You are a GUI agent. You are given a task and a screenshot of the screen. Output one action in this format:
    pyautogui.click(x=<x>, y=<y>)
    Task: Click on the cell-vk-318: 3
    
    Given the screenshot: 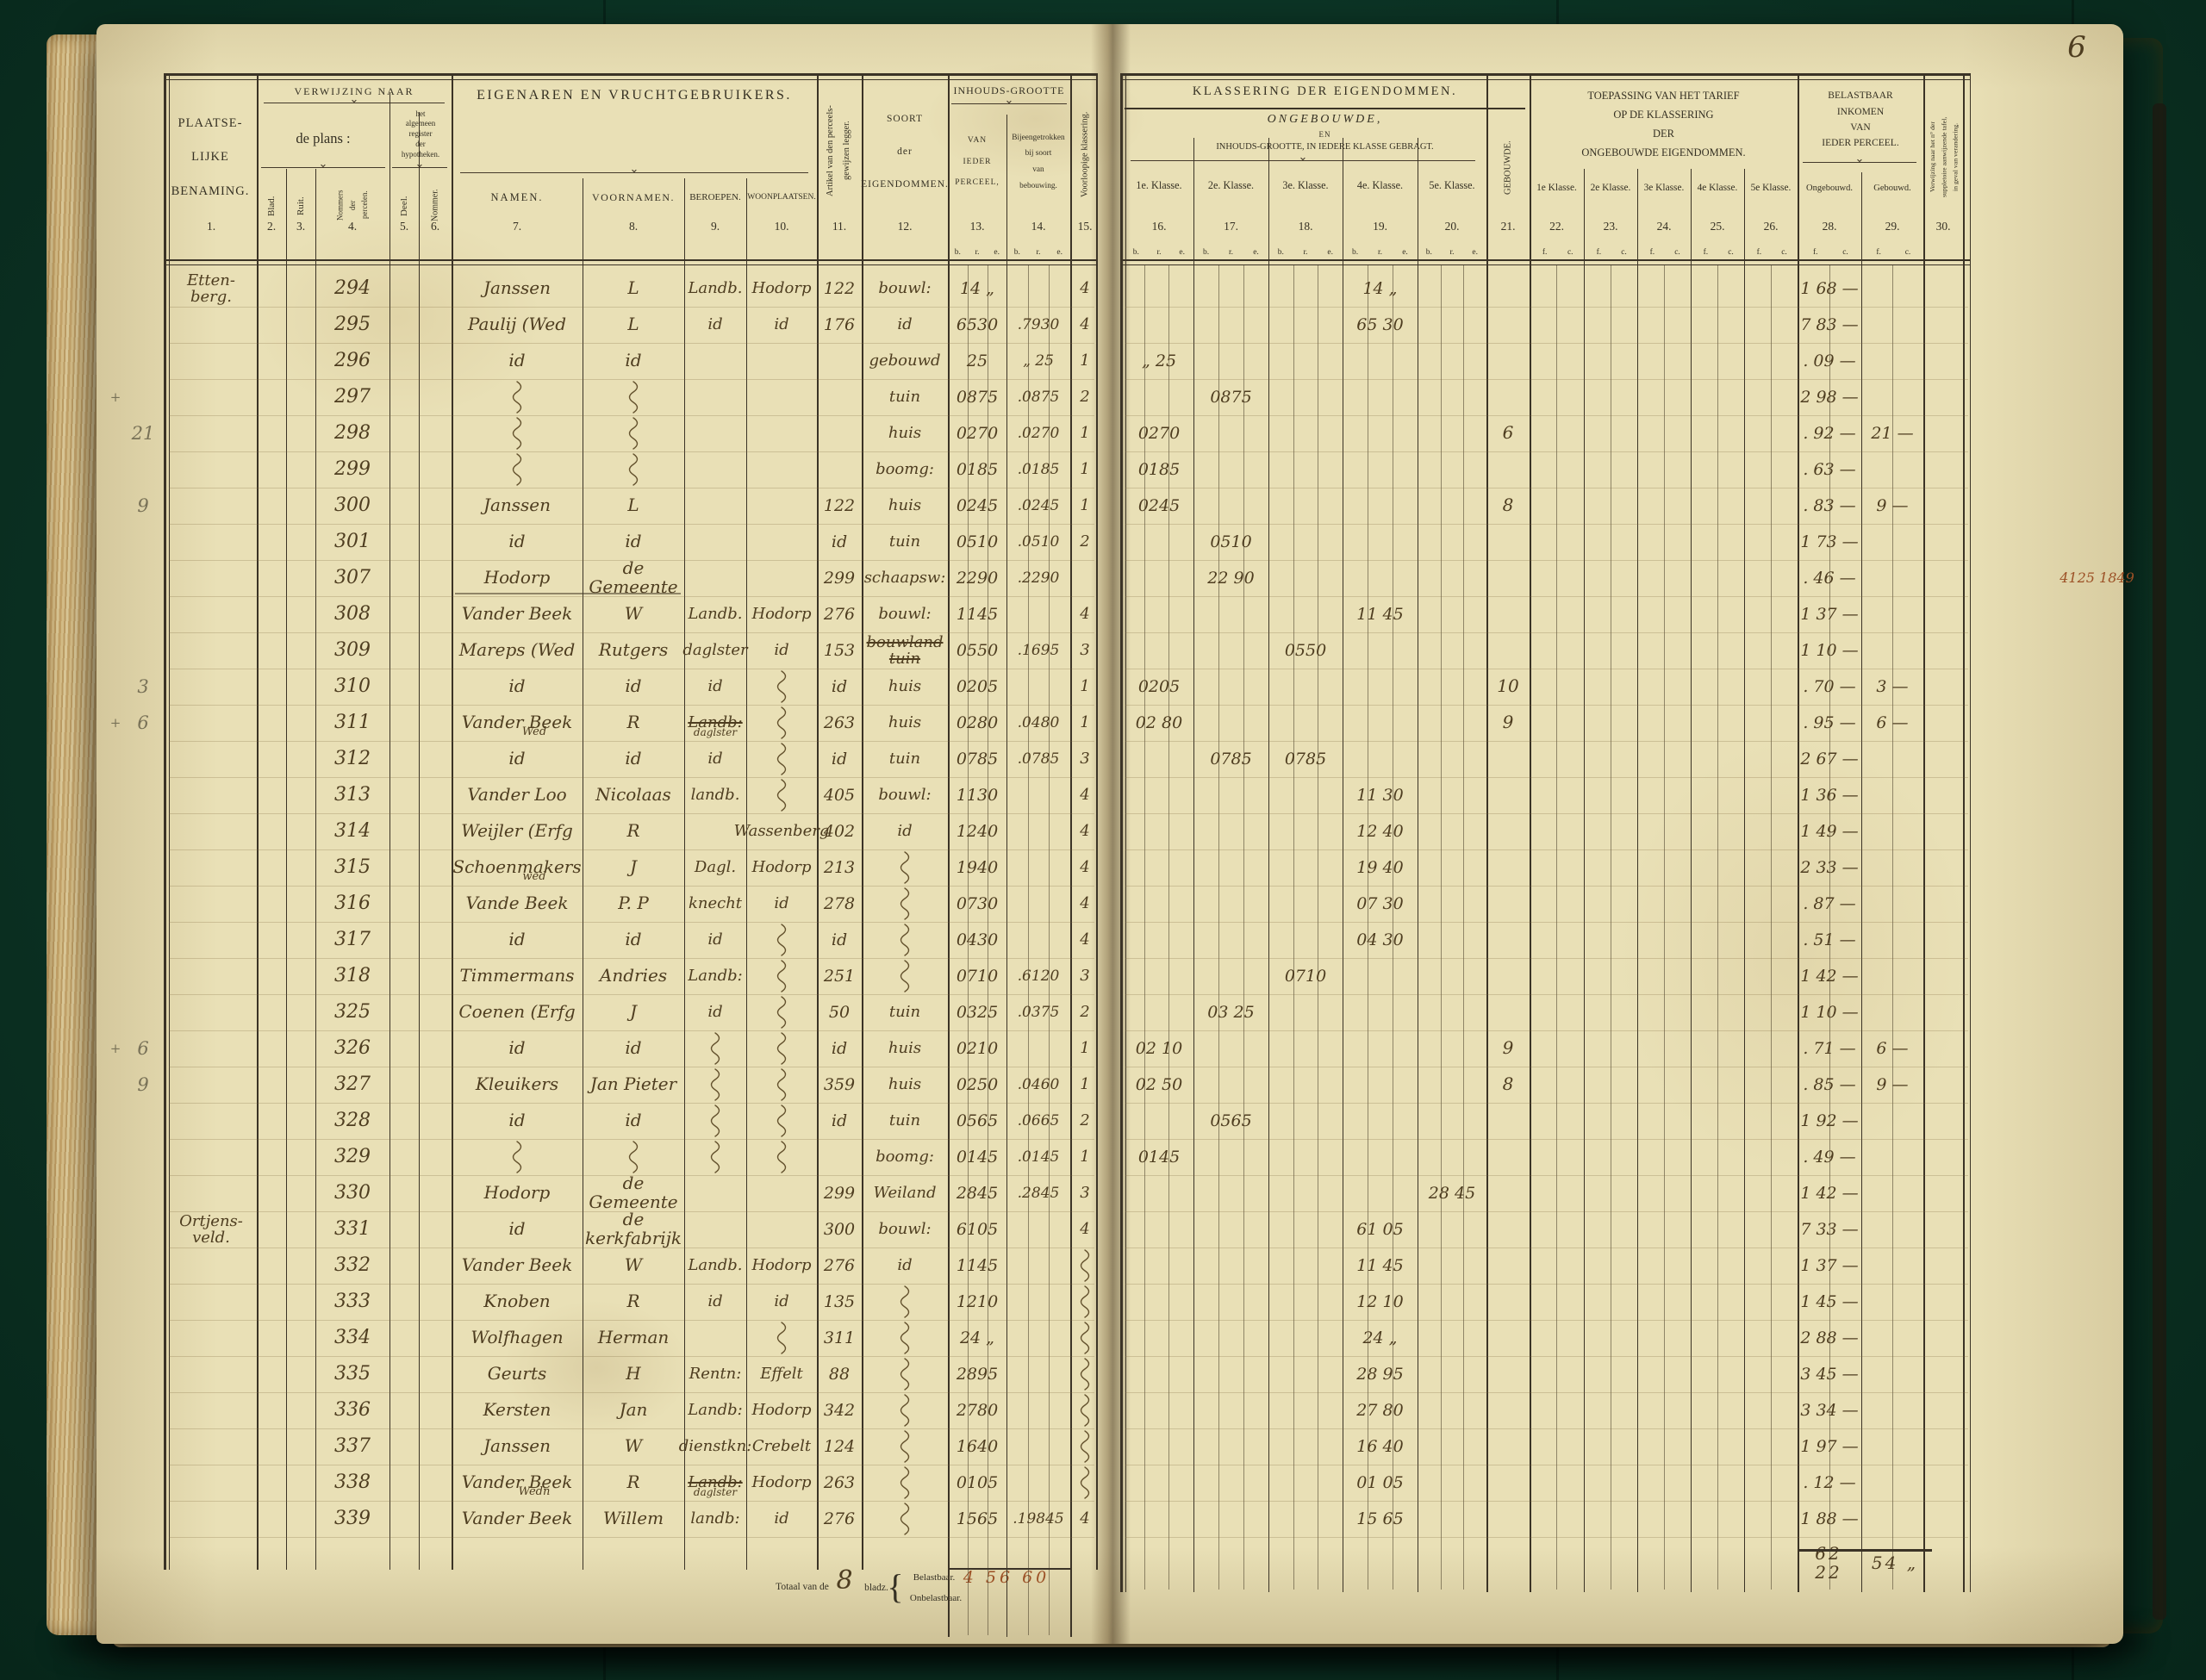 What is the action you would take?
    pyautogui.click(x=1085, y=976)
    